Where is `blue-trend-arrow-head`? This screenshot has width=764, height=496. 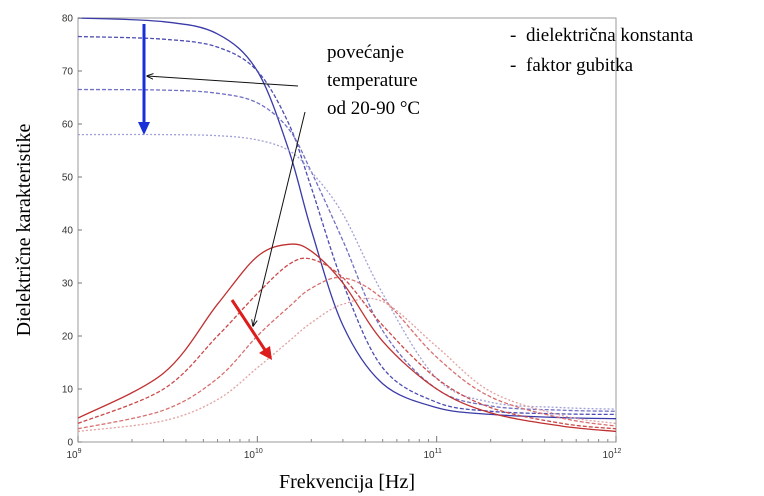 blue-trend-arrow-head is located at coordinates (144, 128).